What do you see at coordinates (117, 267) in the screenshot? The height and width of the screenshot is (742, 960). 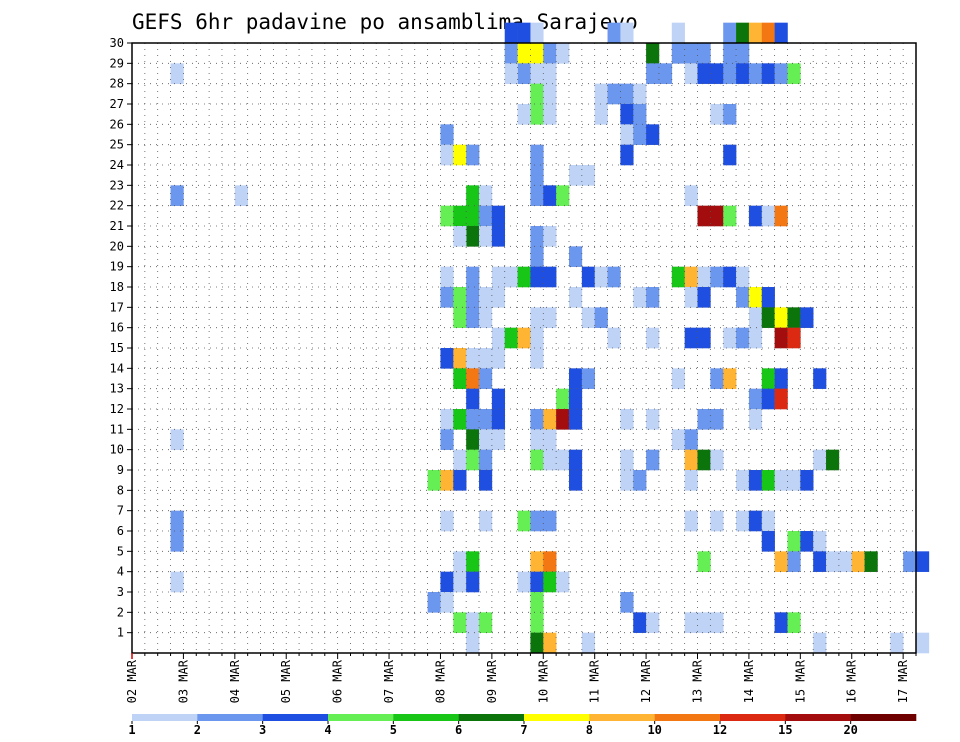 I see `y-tick-label: 19` at bounding box center [117, 267].